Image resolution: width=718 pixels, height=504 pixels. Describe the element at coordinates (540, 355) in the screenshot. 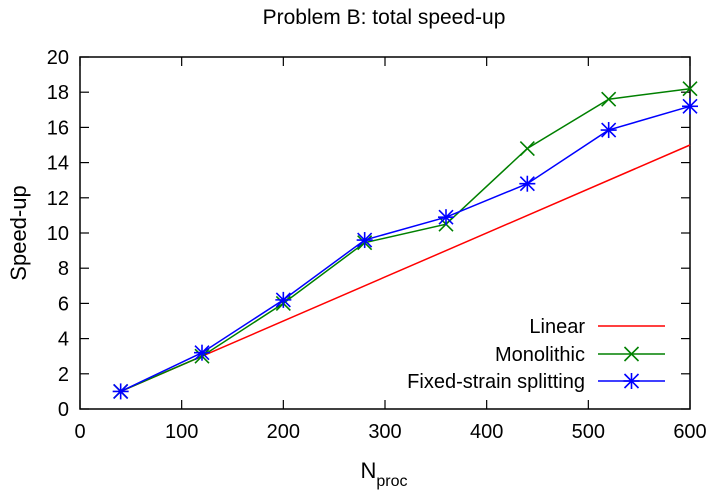

I see `legend-label: Monolithic` at that location.